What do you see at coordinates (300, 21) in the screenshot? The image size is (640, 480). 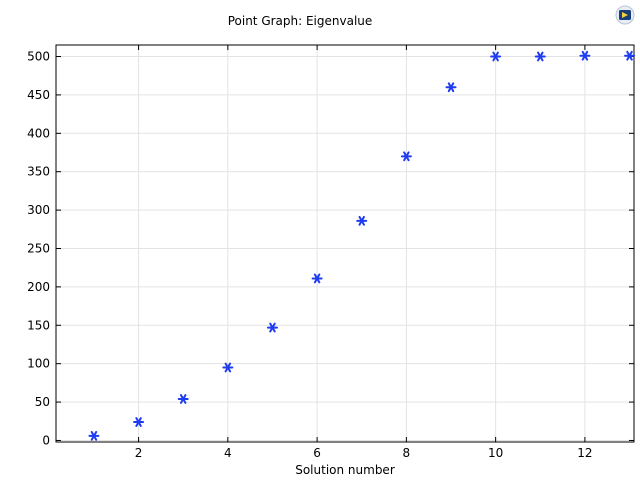 I see `chart-title: Point Graph: Eigenvalue` at bounding box center [300, 21].